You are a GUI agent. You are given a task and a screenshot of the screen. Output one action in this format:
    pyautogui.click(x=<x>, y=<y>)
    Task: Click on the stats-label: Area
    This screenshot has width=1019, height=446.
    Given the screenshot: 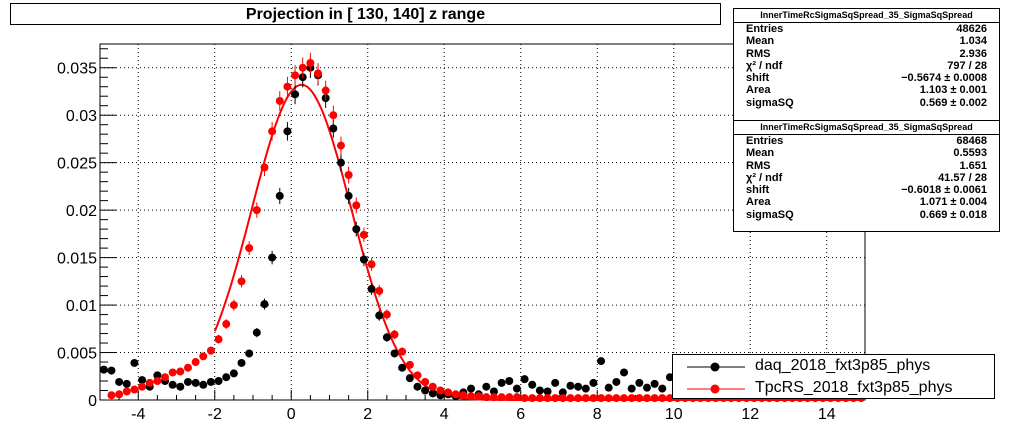 What is the action you would take?
    pyautogui.click(x=758, y=202)
    